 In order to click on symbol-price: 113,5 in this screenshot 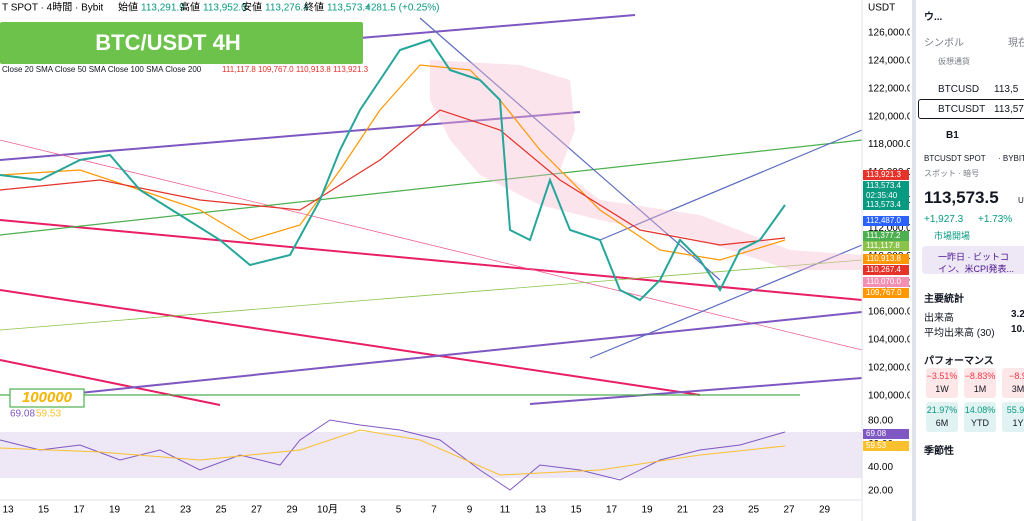, I will do `click(1006, 89)`.